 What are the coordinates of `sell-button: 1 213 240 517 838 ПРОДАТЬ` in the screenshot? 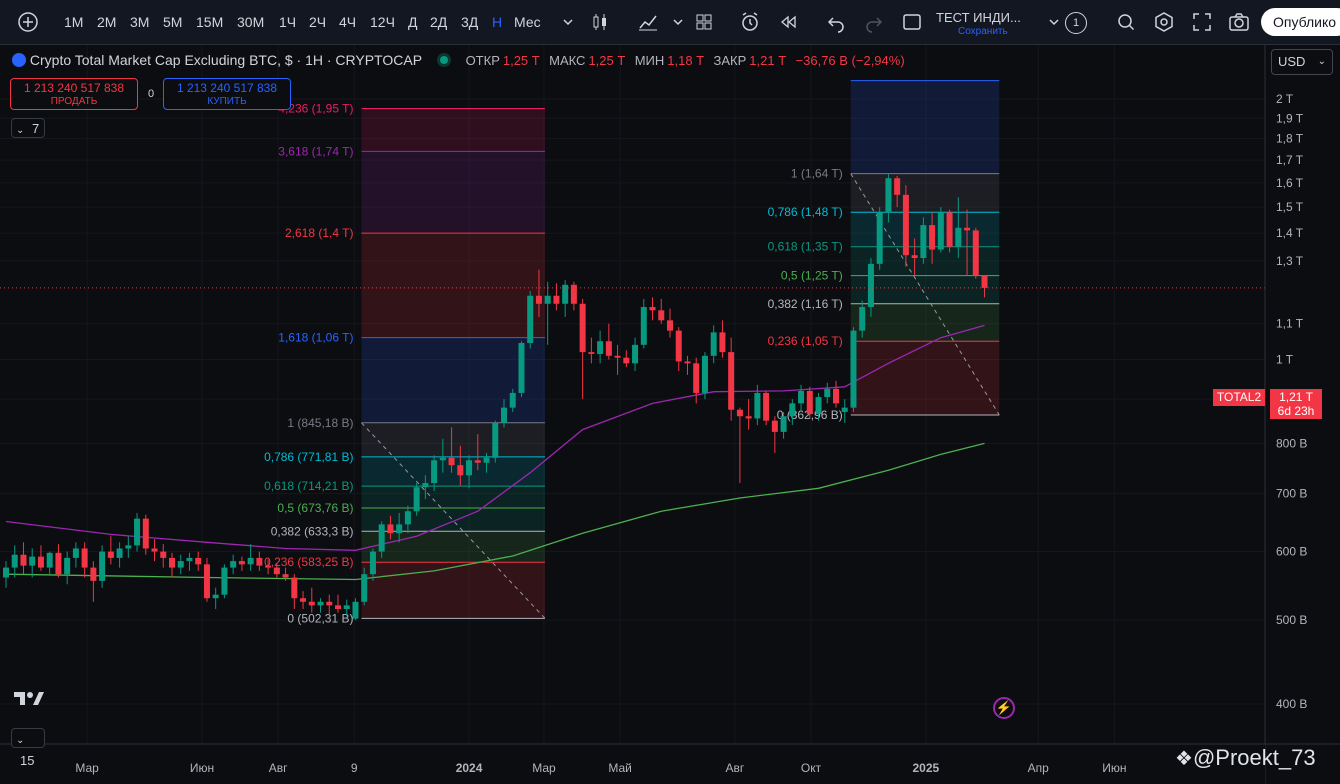 It's located at (74, 94).